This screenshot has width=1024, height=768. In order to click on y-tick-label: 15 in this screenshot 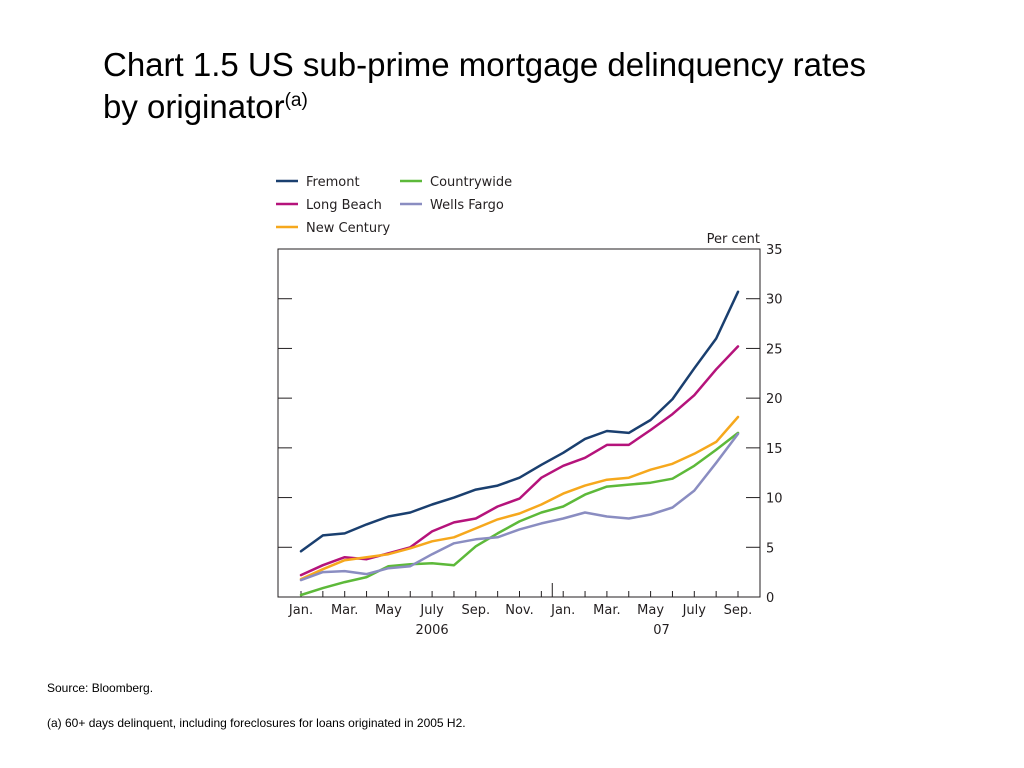, I will do `click(774, 449)`.